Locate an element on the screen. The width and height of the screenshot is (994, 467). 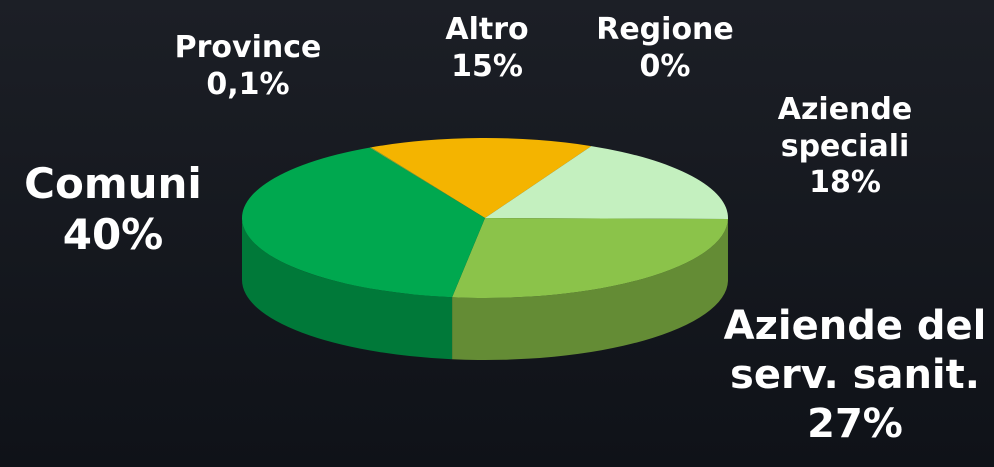
value-label: 40% is located at coordinates (113, 235).